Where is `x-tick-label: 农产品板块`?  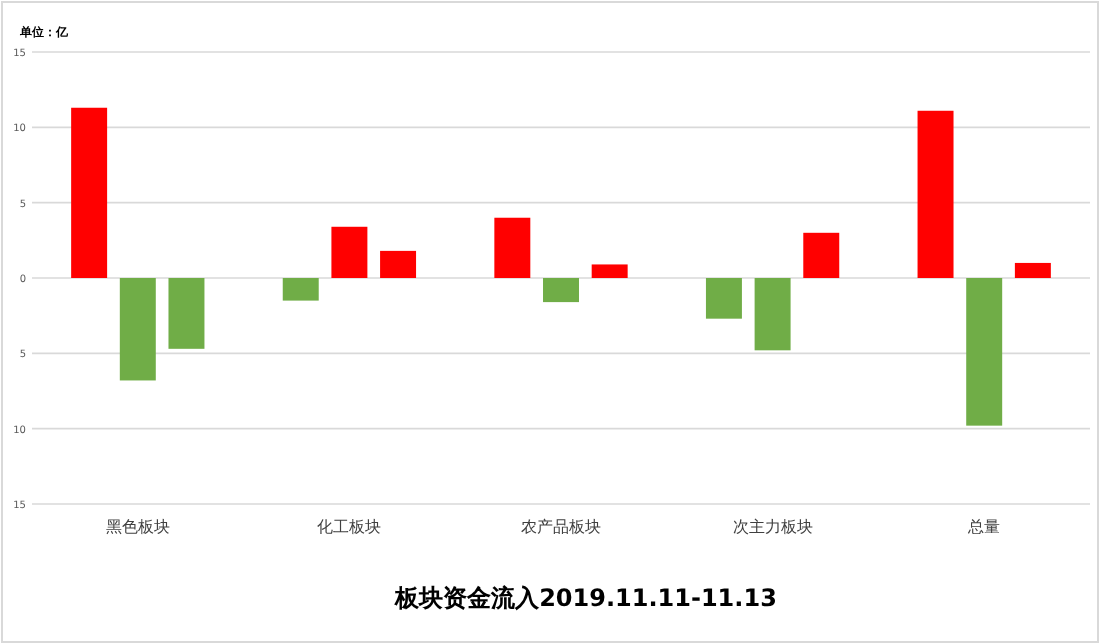 x-tick-label: 农产品板块 is located at coordinates (561, 527).